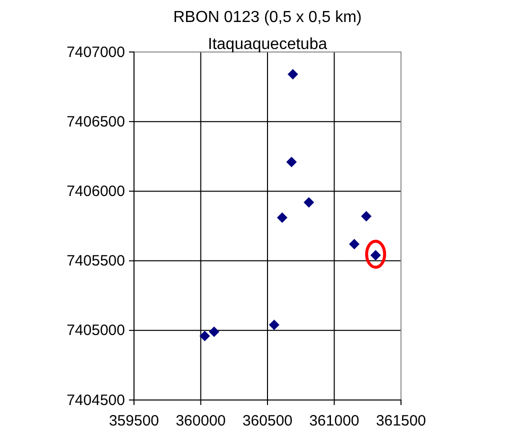  I want to click on chart-title: RBON 0123 (0,5 x 0,5 km), so click(267, 17).